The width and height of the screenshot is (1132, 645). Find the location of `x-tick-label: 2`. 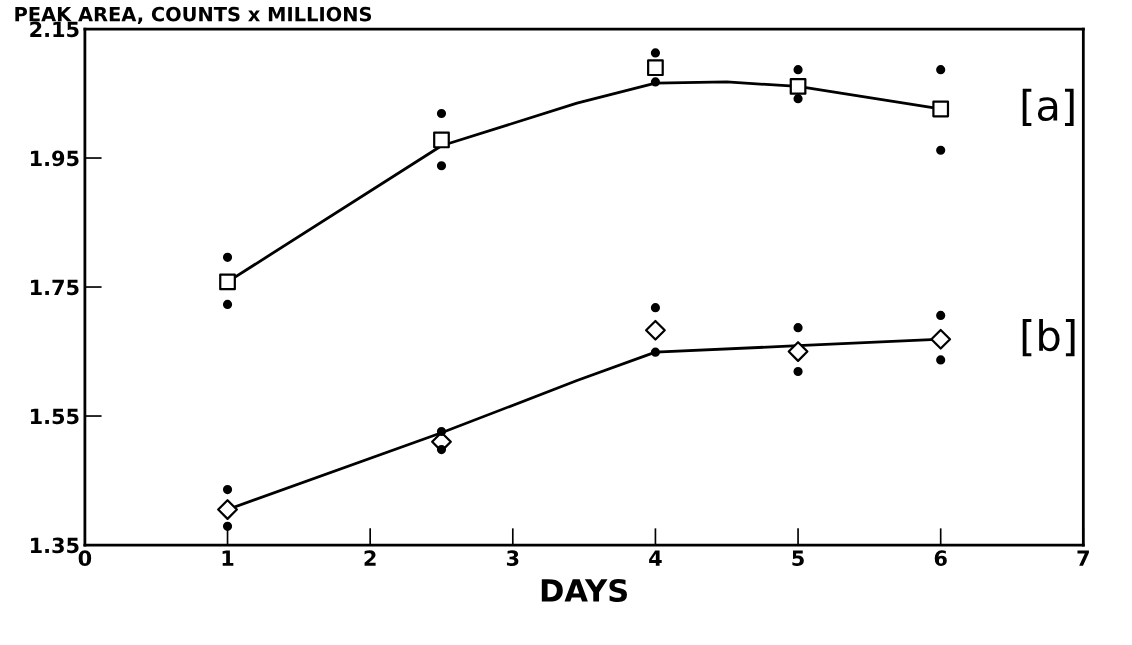

x-tick-label: 2 is located at coordinates (370, 558).